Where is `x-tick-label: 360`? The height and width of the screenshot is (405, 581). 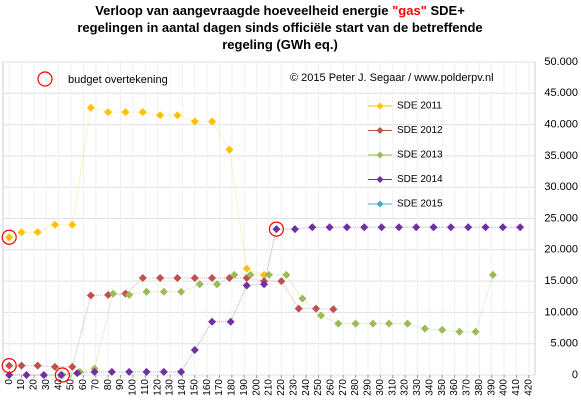 x-tick-label: 360 is located at coordinates (454, 387).